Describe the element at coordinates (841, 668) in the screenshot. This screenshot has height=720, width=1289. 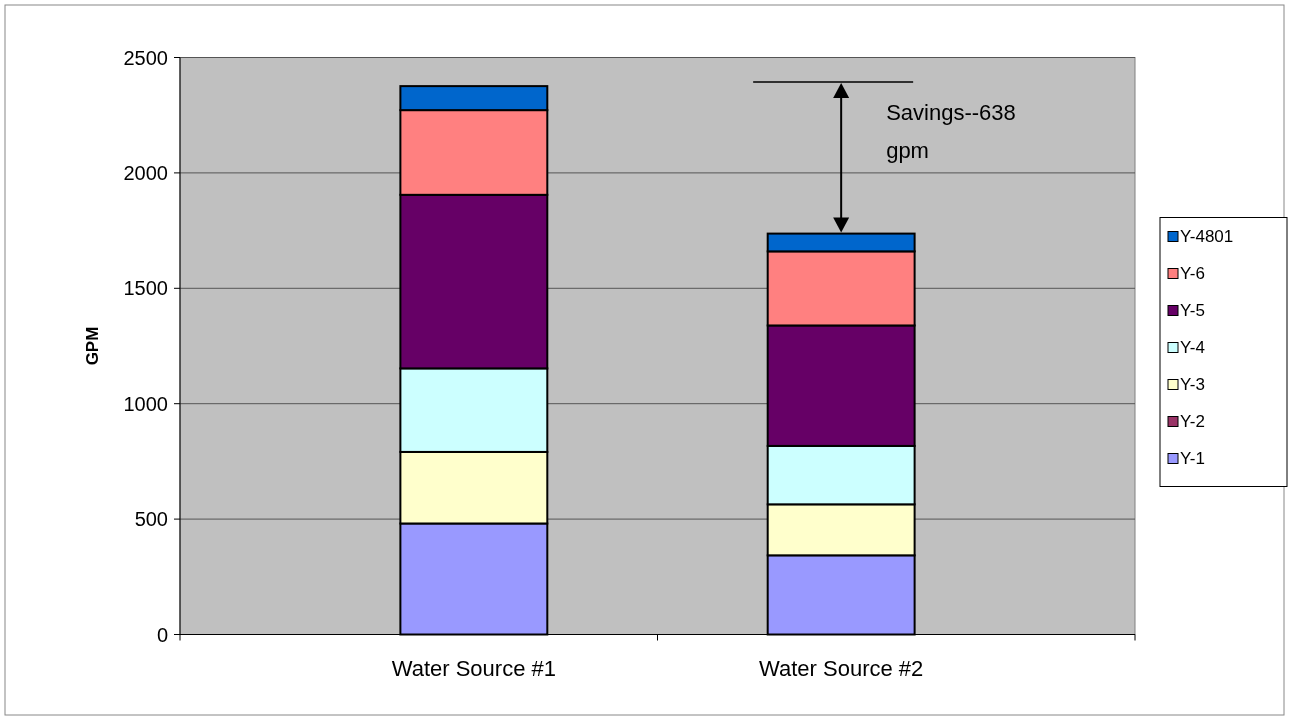
I see `x-tick-label: Water Source #2` at that location.